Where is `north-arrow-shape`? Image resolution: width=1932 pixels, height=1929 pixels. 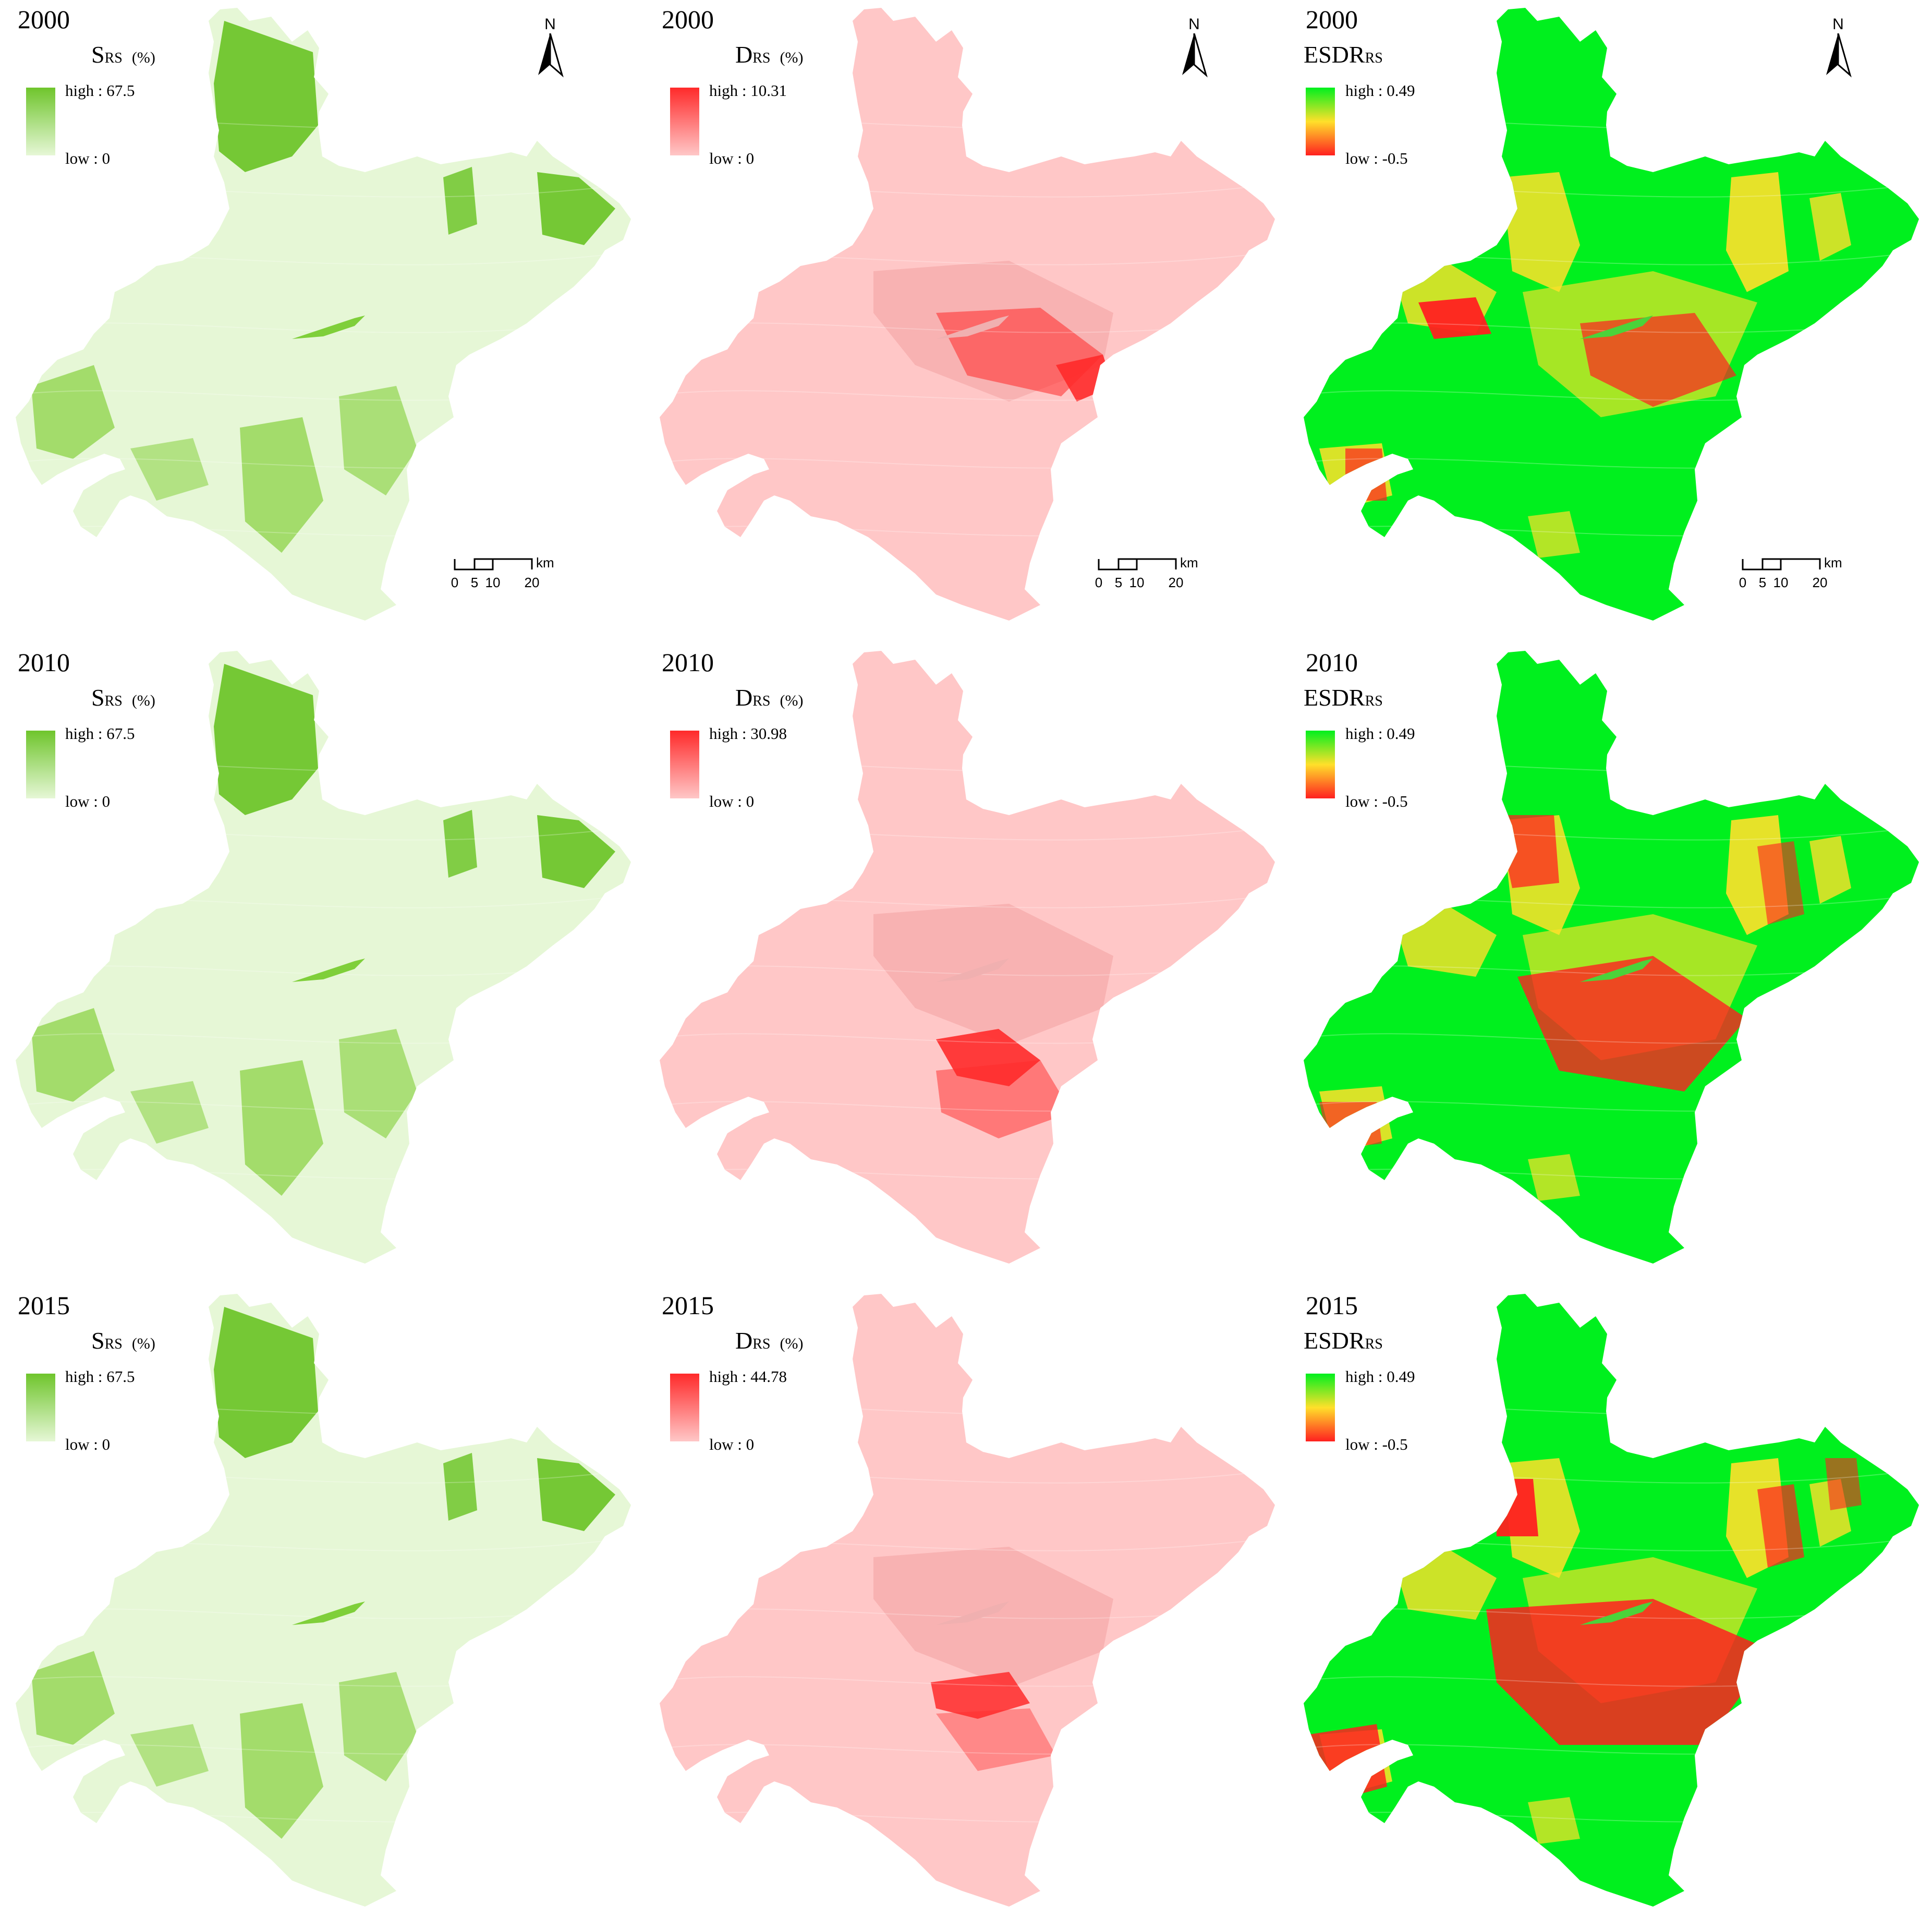 north-arrow-shape is located at coordinates (1839, 55).